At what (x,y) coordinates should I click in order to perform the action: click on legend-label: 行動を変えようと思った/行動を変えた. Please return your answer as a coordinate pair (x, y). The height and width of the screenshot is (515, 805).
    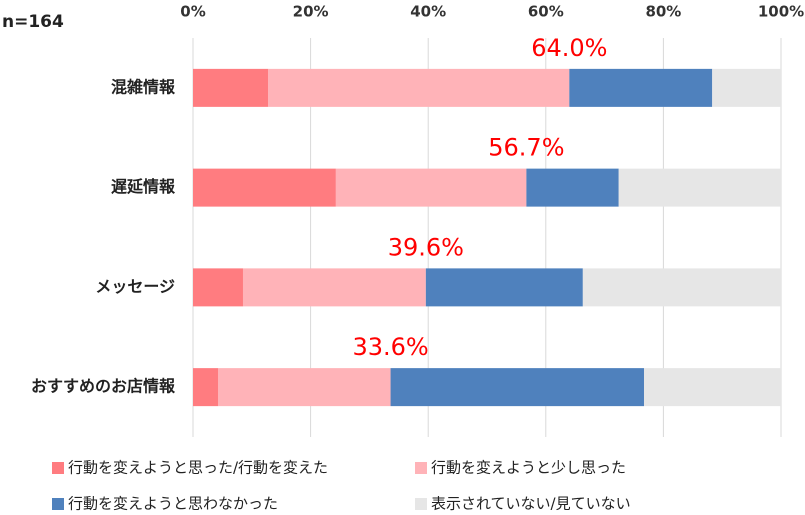
    Looking at the image, I should click on (198, 468).